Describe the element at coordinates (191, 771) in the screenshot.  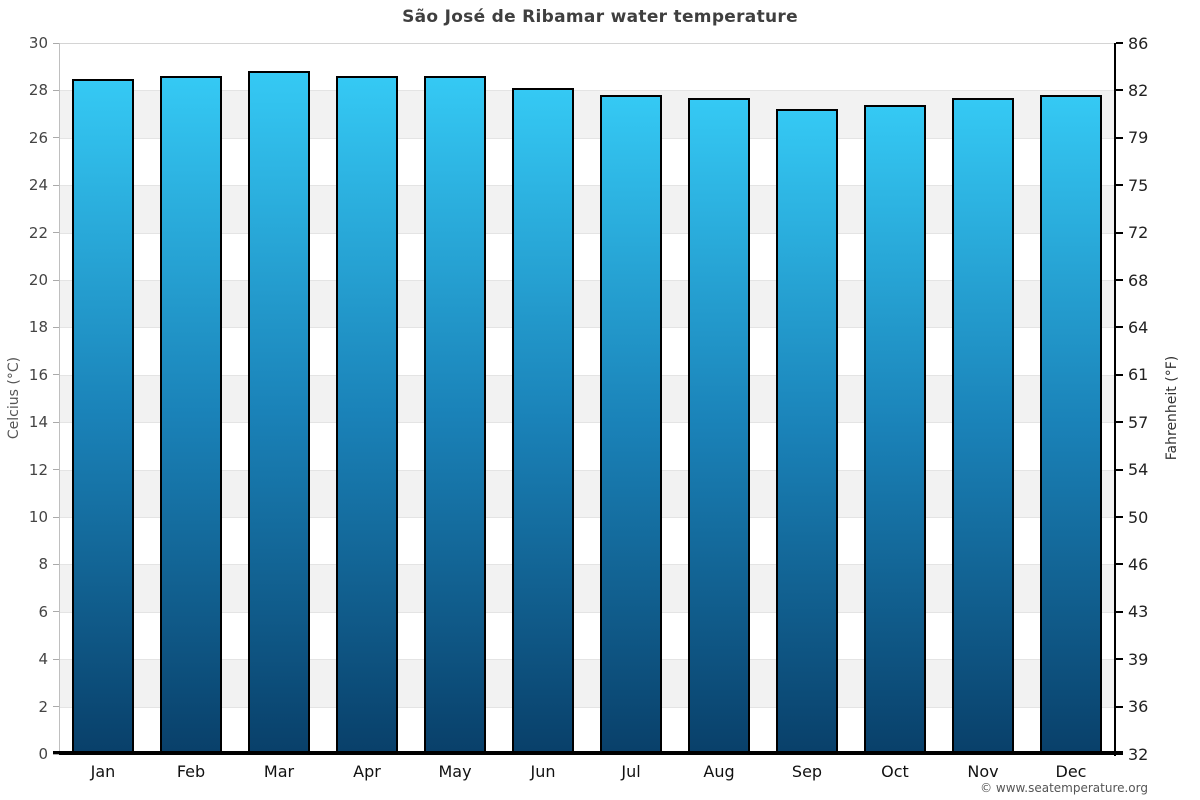
I see `month-label-feb: Feb` at that location.